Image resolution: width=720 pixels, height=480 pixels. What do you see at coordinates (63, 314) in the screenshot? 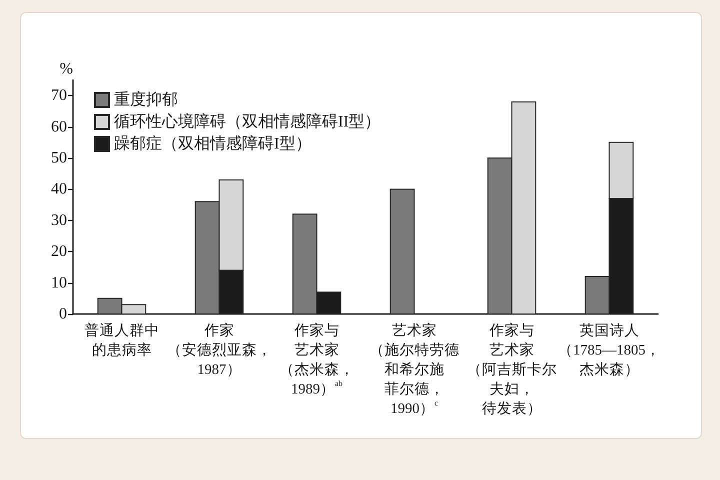
I see `y-tick-label: 0` at bounding box center [63, 314].